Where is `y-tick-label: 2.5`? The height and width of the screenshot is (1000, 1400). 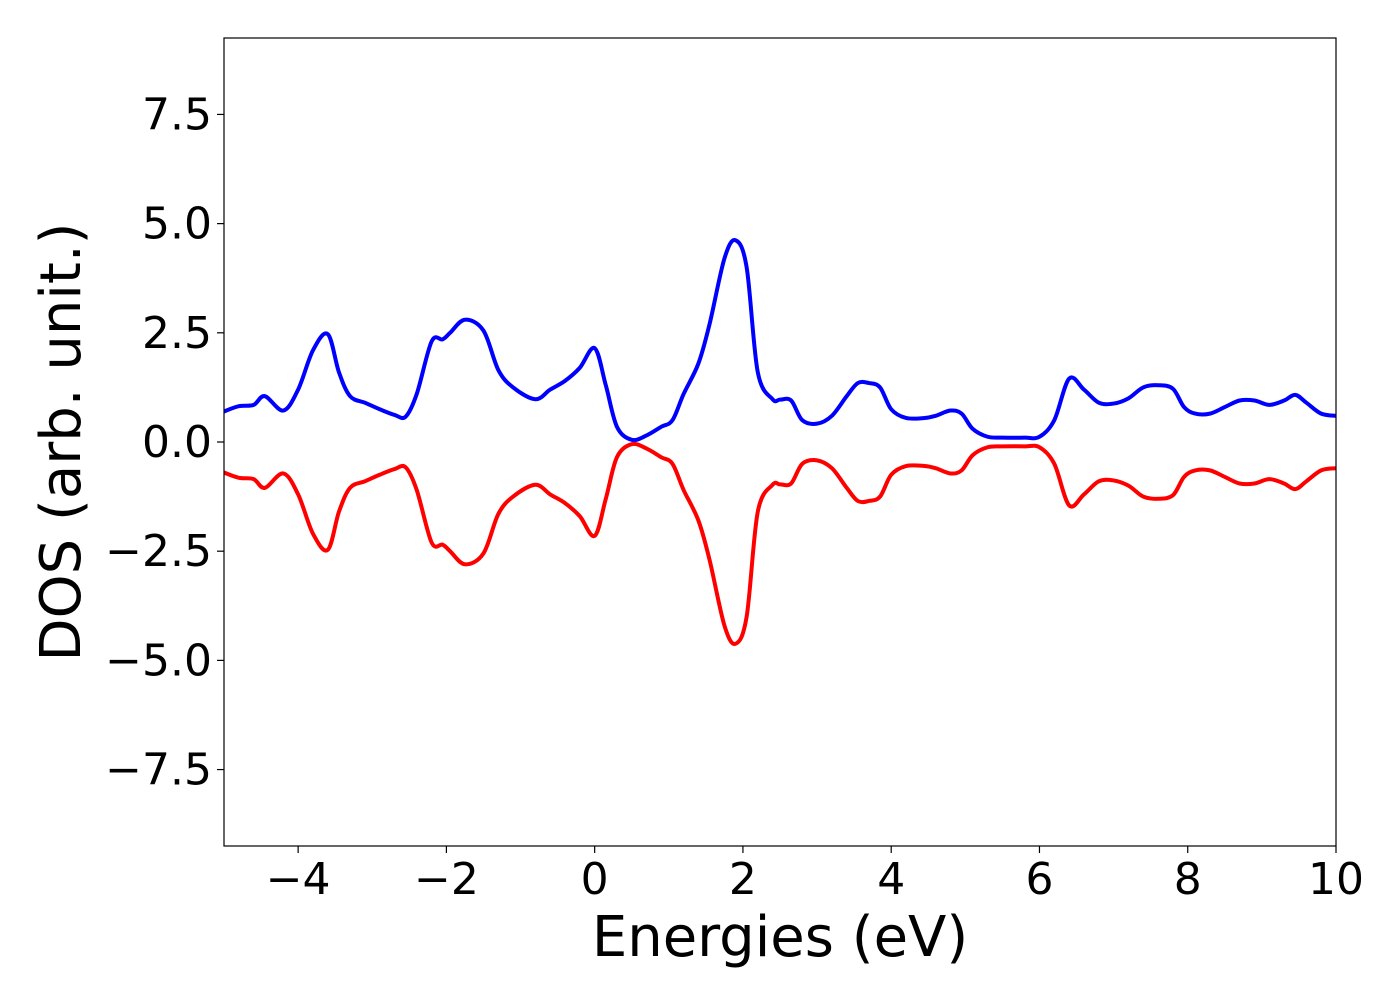
y-tick-label: 2.5 is located at coordinates (177, 333).